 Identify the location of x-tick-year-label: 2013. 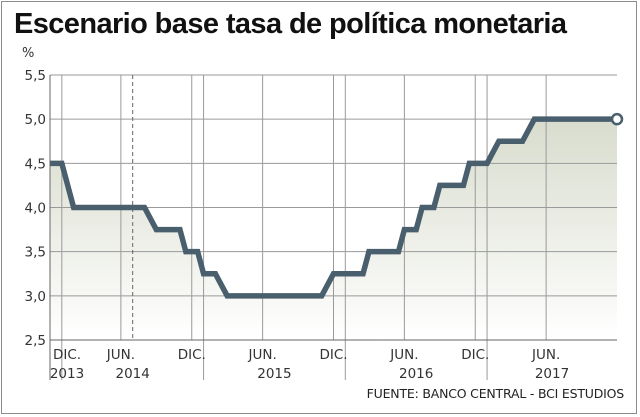
(67, 374).